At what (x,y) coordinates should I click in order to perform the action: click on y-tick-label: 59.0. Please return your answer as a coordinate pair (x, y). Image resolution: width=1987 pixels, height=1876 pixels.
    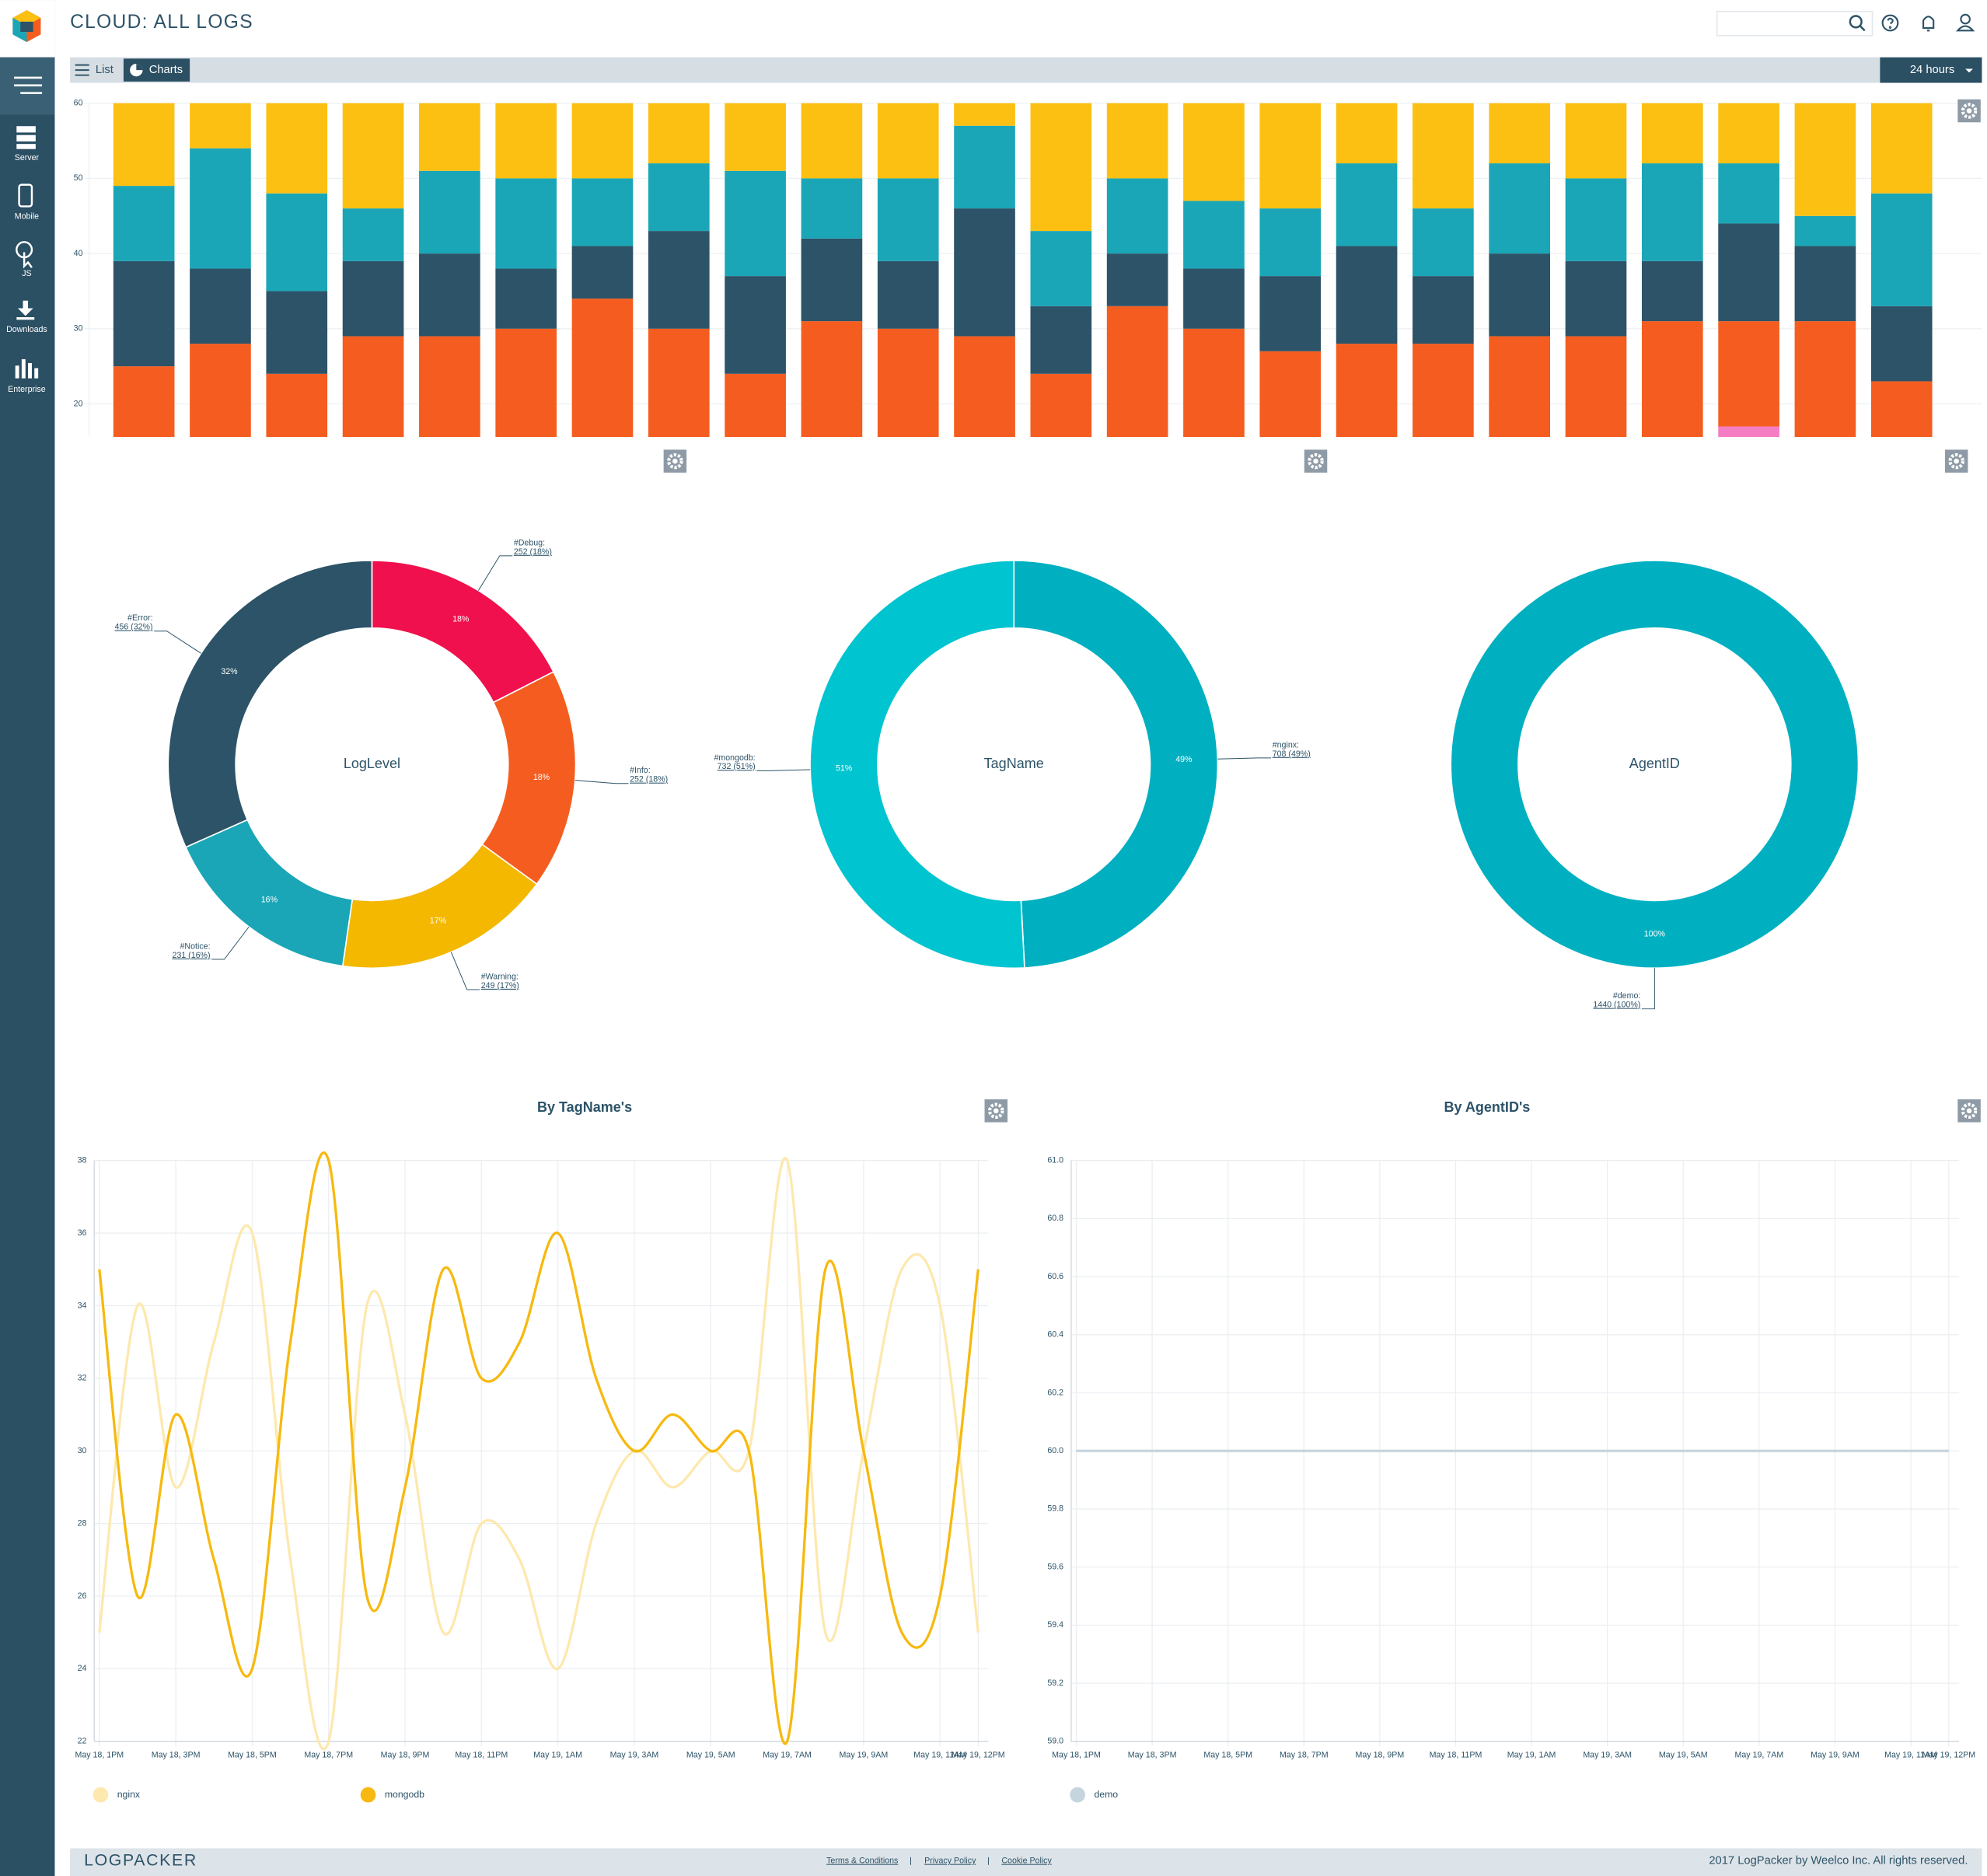
    Looking at the image, I should click on (1055, 1741).